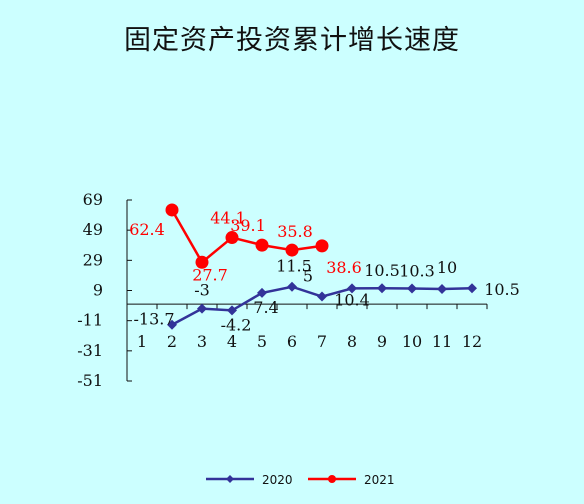  I want to click on x-tick-label: 8, so click(352, 341).